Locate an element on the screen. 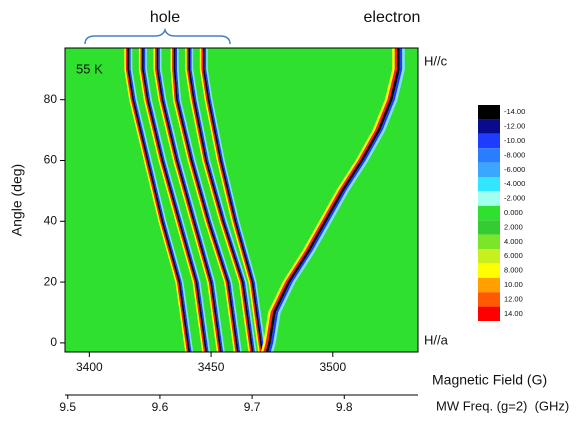  annotation: electron is located at coordinates (392, 17).